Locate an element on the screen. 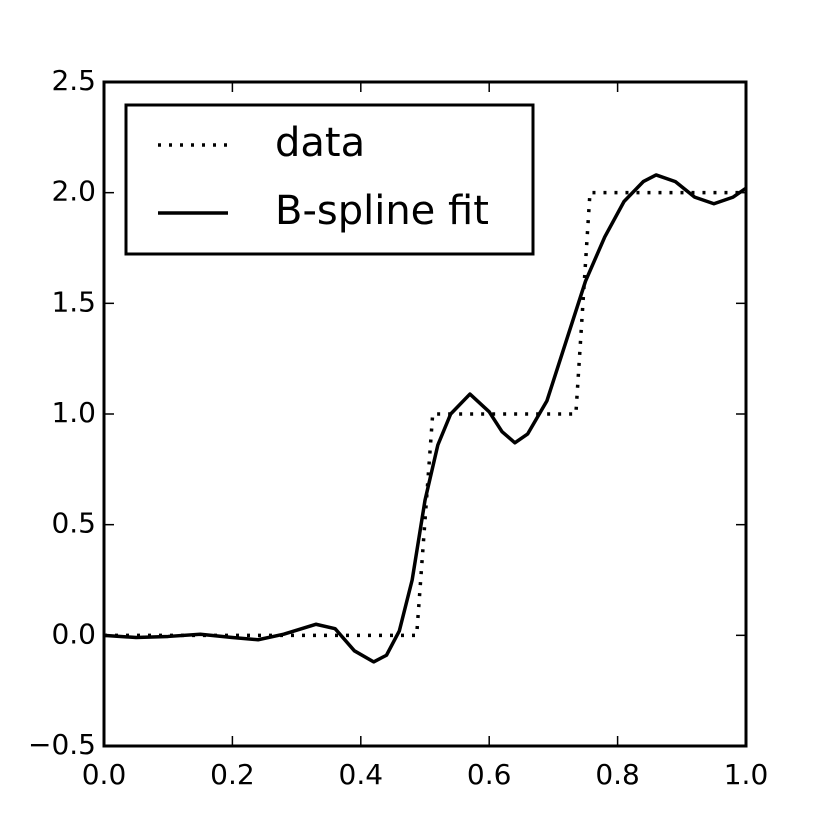 This screenshot has width=830, height=830. x-tick-label: 0.0 is located at coordinates (104, 774).